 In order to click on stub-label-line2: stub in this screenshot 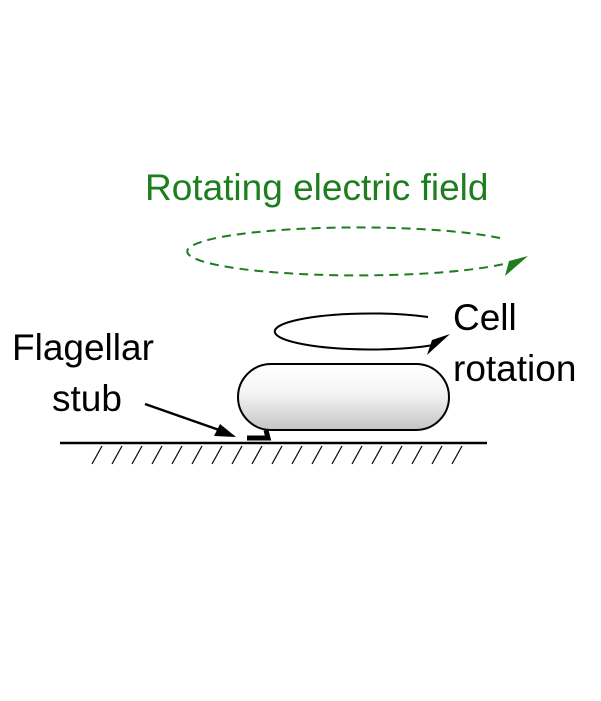, I will do `click(87, 398)`.